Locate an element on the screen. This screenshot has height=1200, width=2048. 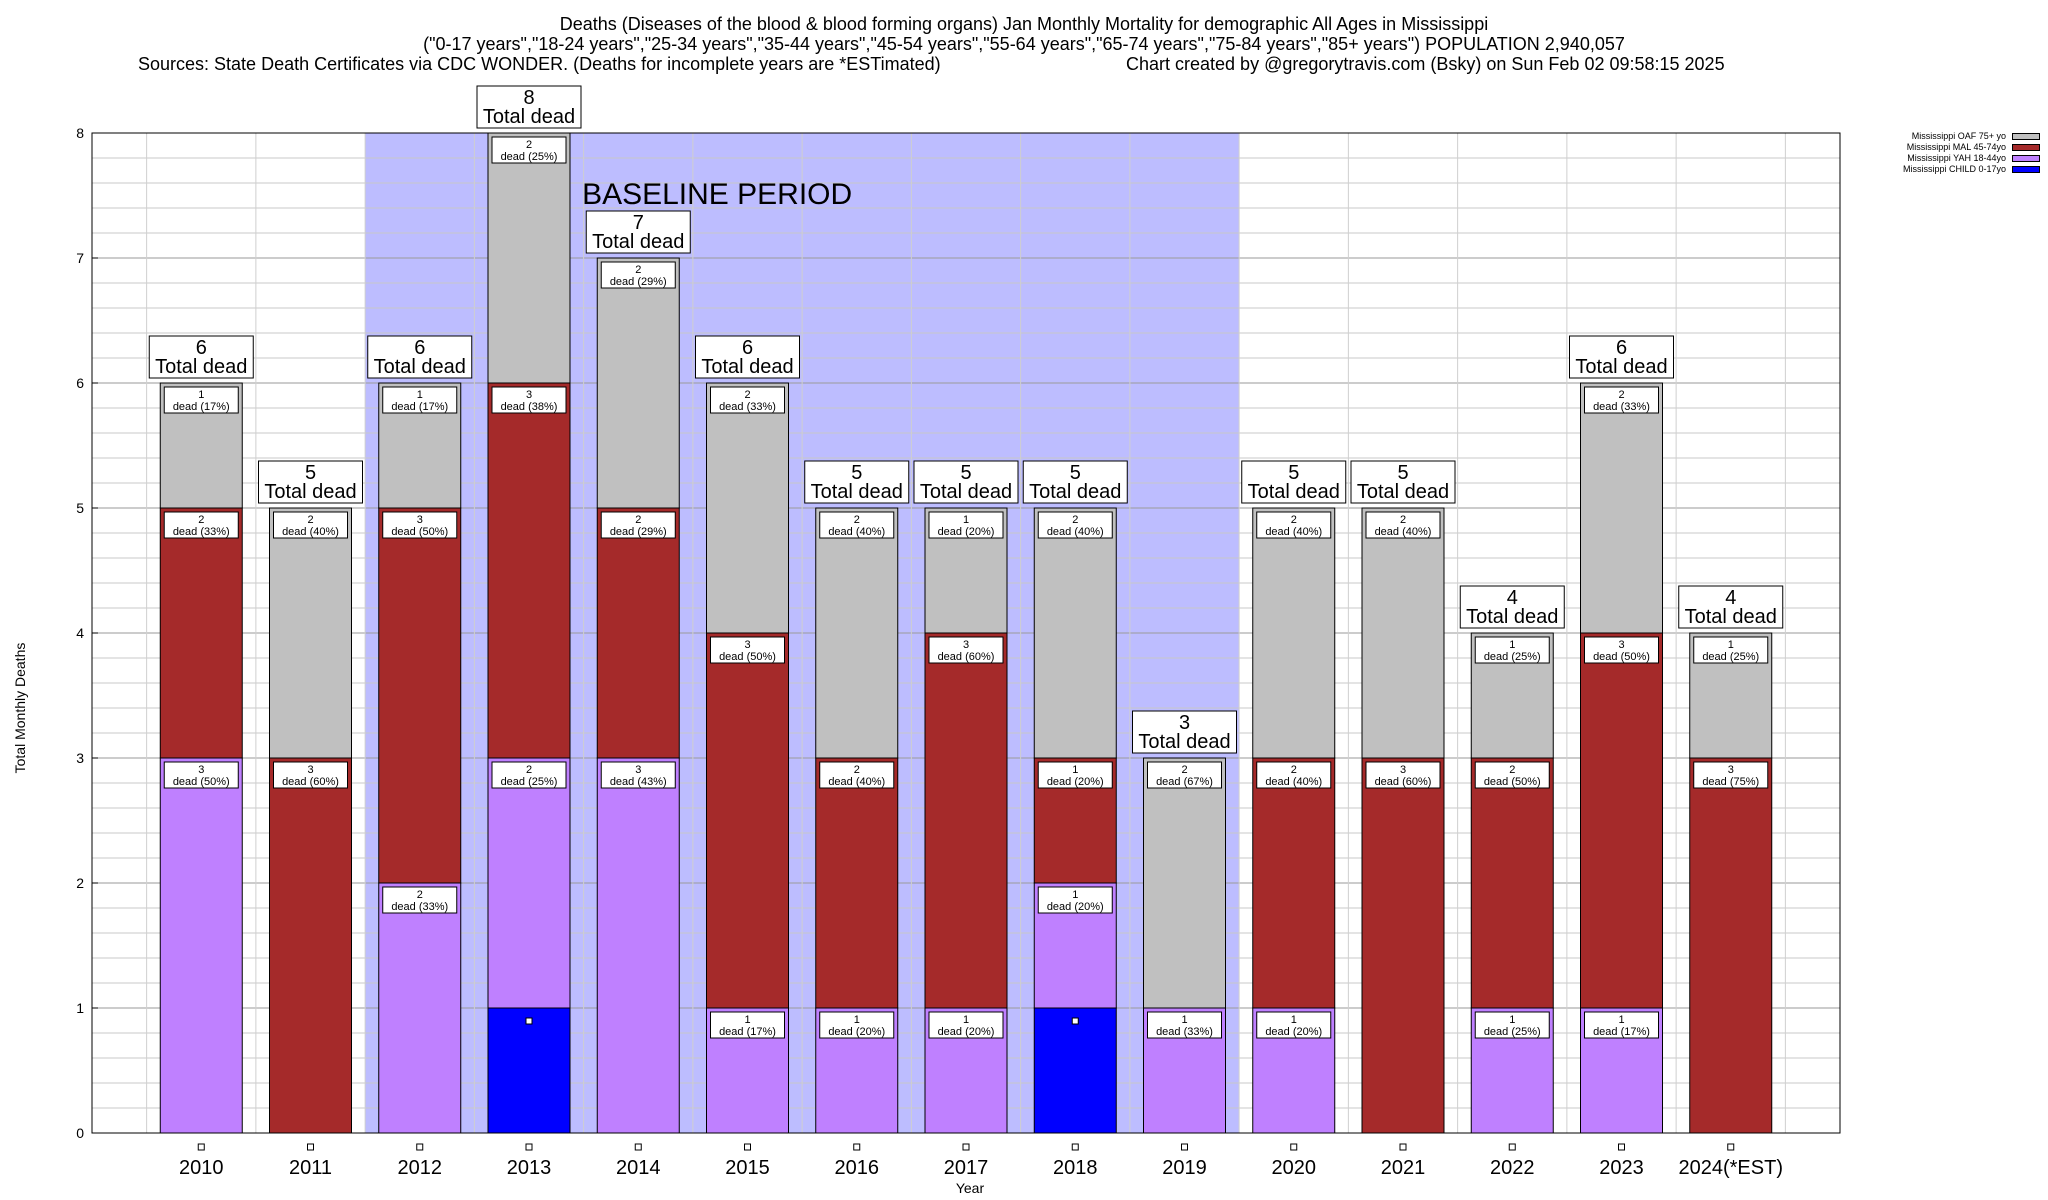
segment-marker is located at coordinates (529, 1021).